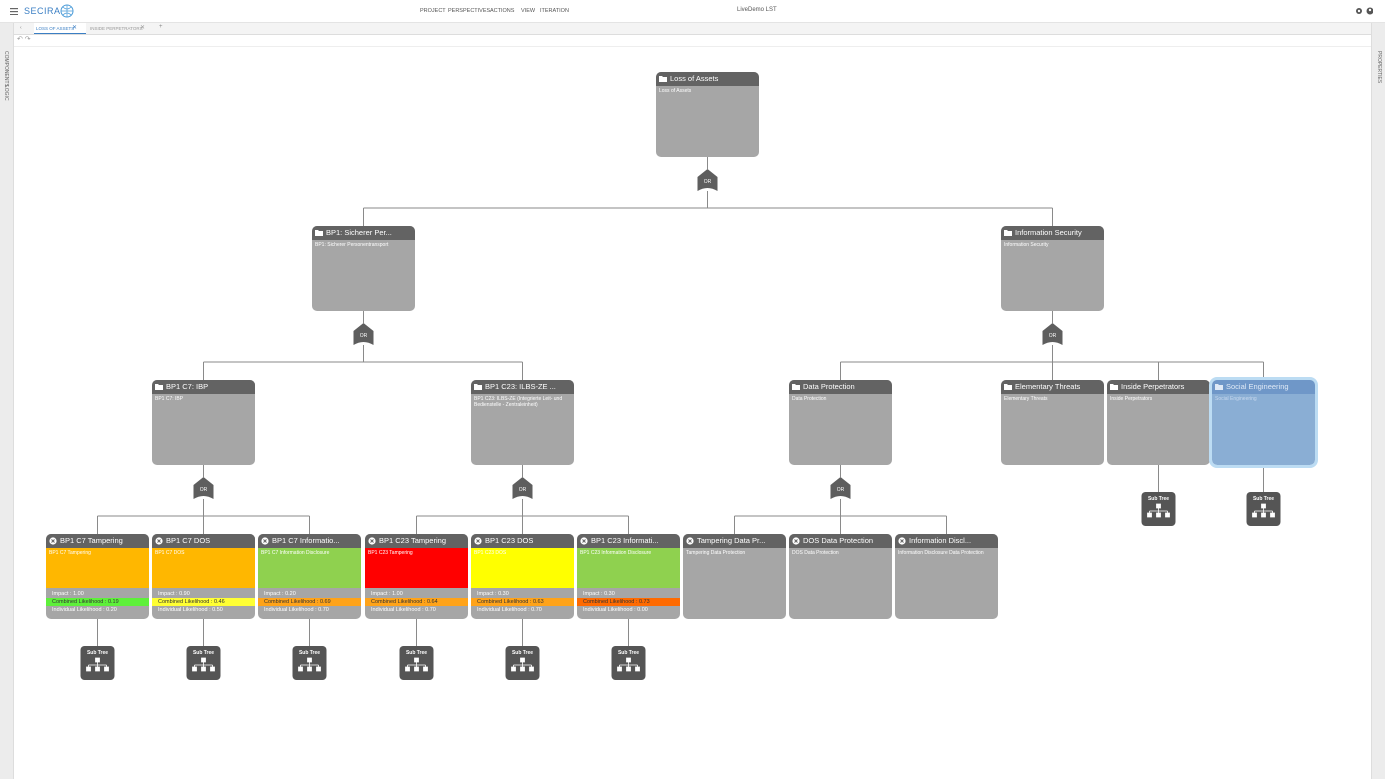 The image size is (1385, 779). Describe the element at coordinates (403, 610) in the screenshot. I see `node-individual: Individual Likelihood : 0.70` at that location.